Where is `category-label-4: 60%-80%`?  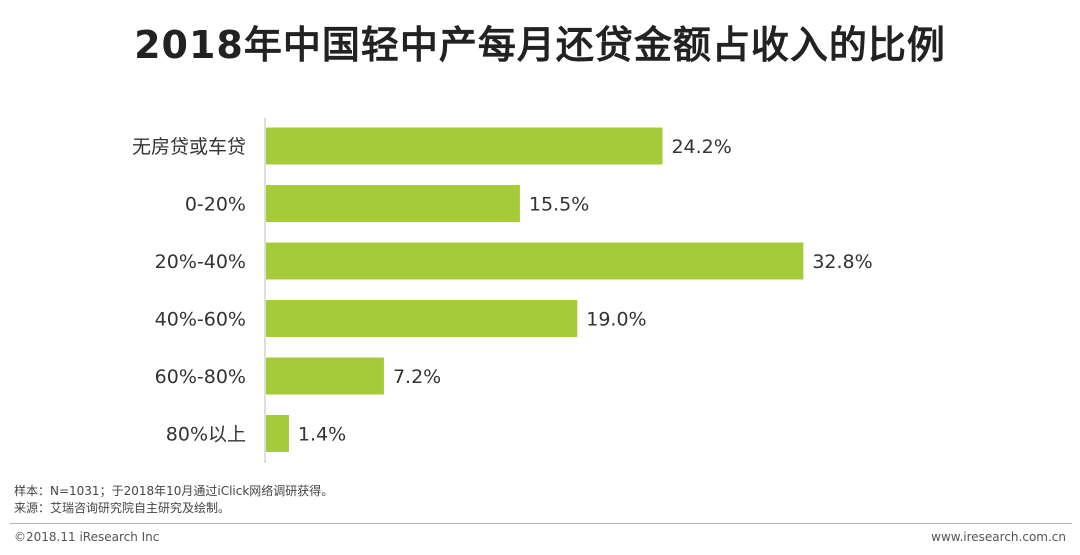 category-label-4: 60%-80% is located at coordinates (200, 377).